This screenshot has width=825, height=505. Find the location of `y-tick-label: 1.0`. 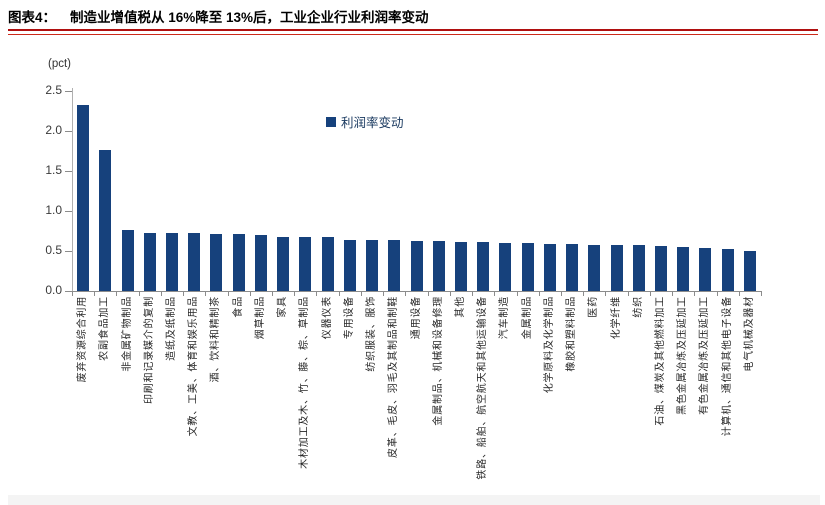

y-tick-label: 1.0 is located at coordinates (53, 210).